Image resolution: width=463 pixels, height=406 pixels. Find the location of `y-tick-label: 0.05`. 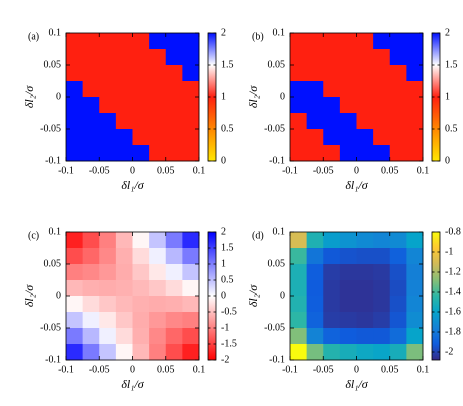

y-tick-label: 0.05 is located at coordinates (277, 263).